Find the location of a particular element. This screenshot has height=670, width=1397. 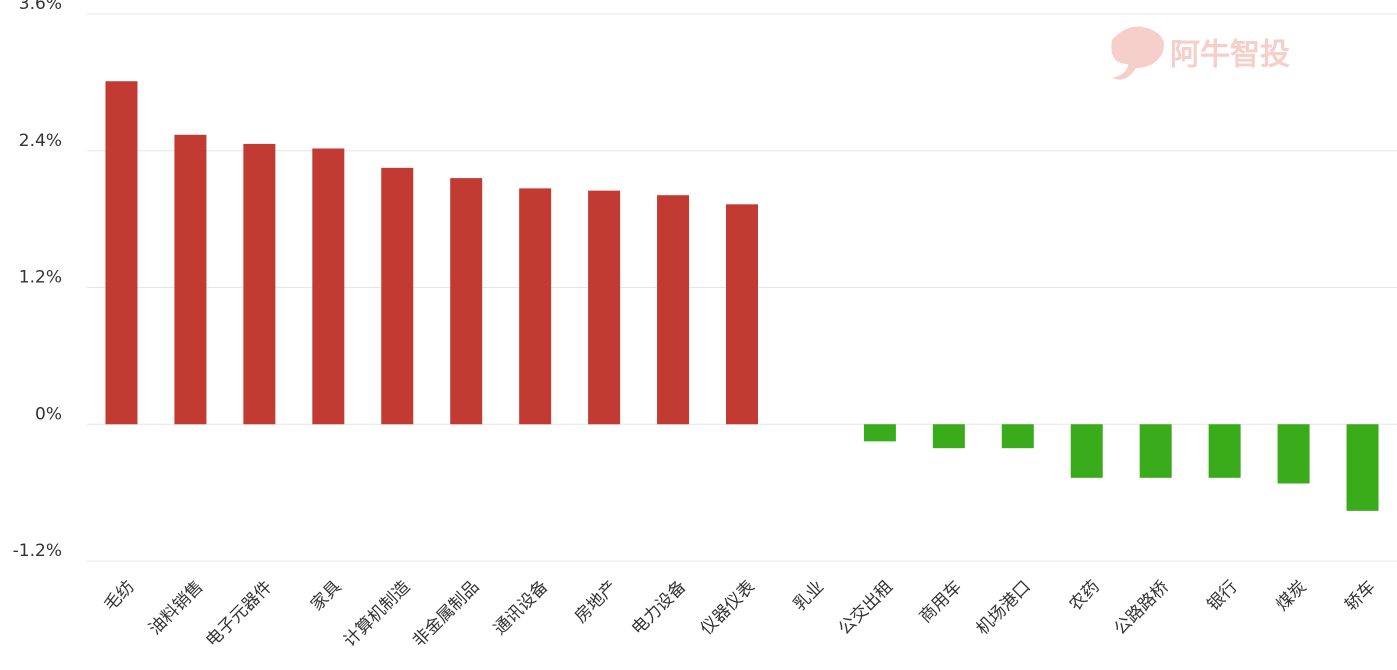

y-tick-label: 0% is located at coordinates (48, 414).